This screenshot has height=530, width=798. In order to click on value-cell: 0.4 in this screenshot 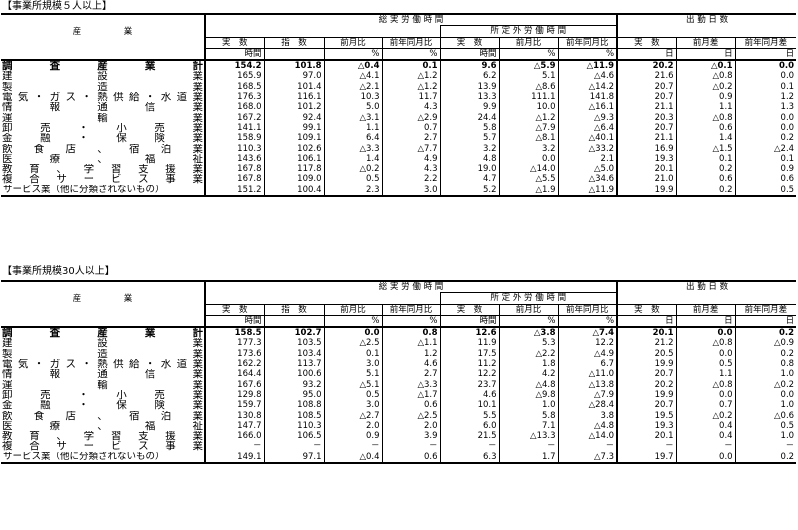, I will do `click(705, 426)`.